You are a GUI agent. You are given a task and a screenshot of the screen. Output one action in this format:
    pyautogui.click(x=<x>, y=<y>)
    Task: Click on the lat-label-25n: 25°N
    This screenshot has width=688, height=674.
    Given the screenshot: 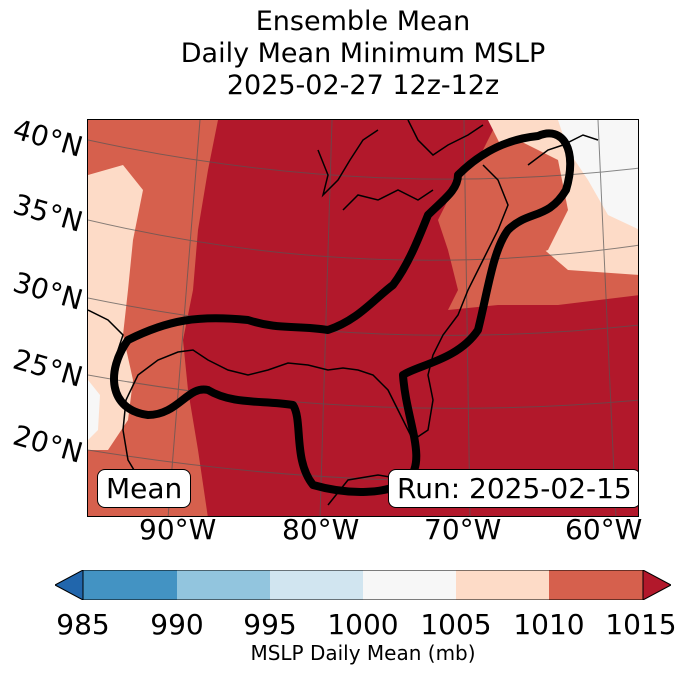 What is the action you would take?
    pyautogui.click(x=48, y=368)
    